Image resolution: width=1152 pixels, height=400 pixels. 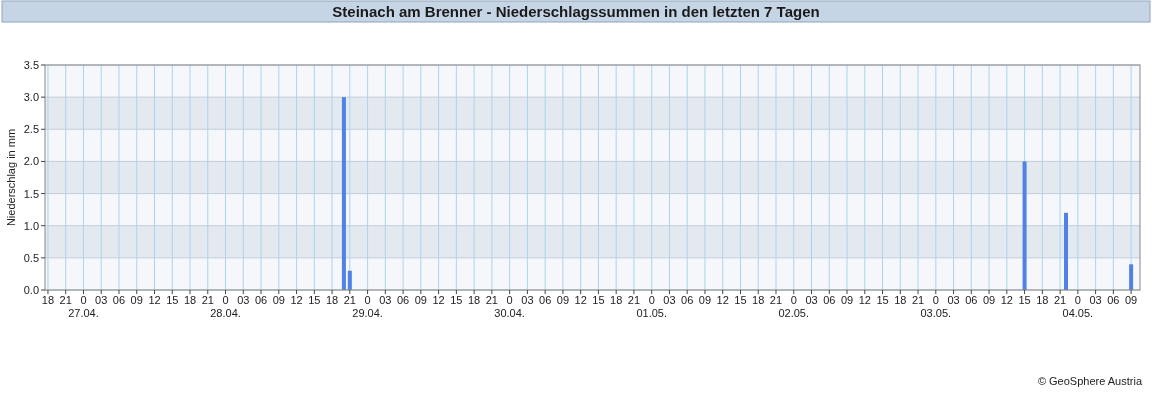 What do you see at coordinates (31, 290) in the screenshot?
I see `y-tick-label: 0.0` at bounding box center [31, 290].